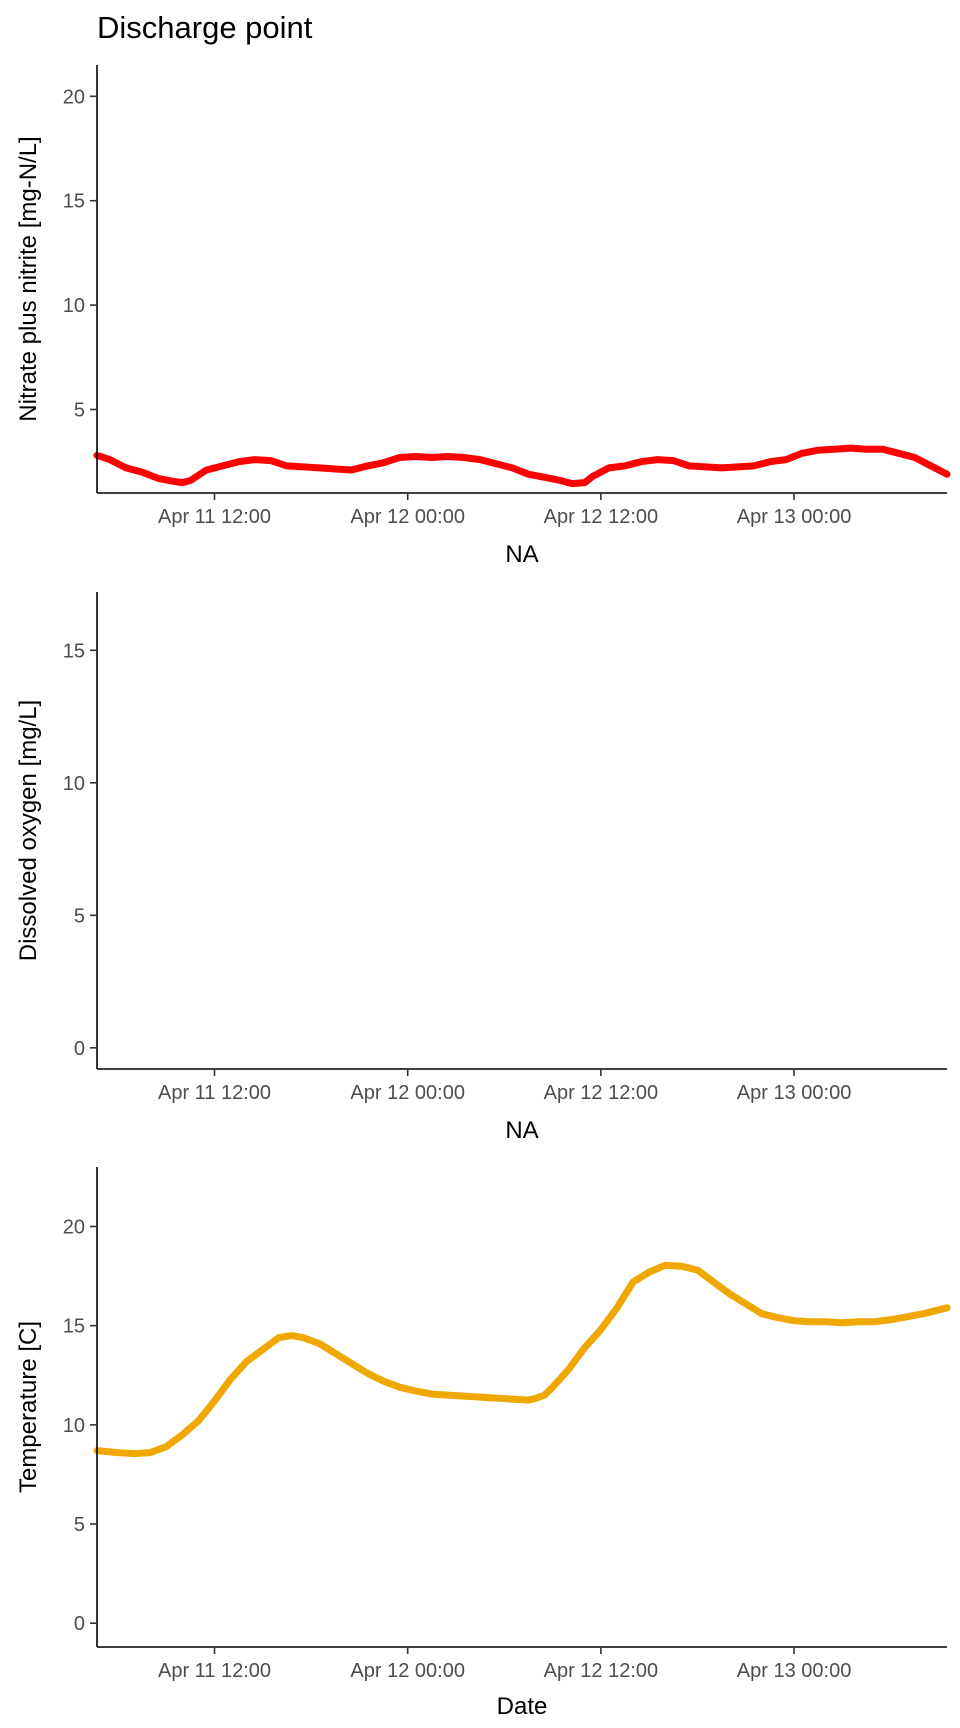 Image resolution: width=960 pixels, height=1728 pixels. Describe the element at coordinates (205, 27) in the screenshot. I see `page-title: Discharge point` at that location.